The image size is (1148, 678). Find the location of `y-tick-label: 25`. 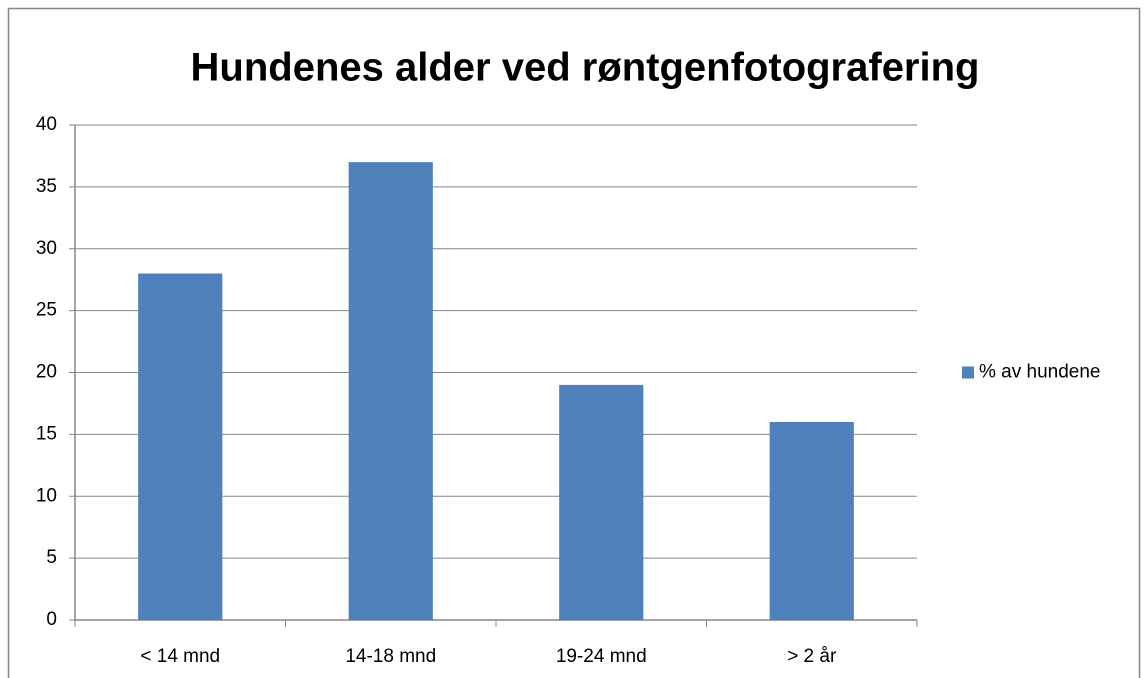

y-tick-label: 25 is located at coordinates (46, 310).